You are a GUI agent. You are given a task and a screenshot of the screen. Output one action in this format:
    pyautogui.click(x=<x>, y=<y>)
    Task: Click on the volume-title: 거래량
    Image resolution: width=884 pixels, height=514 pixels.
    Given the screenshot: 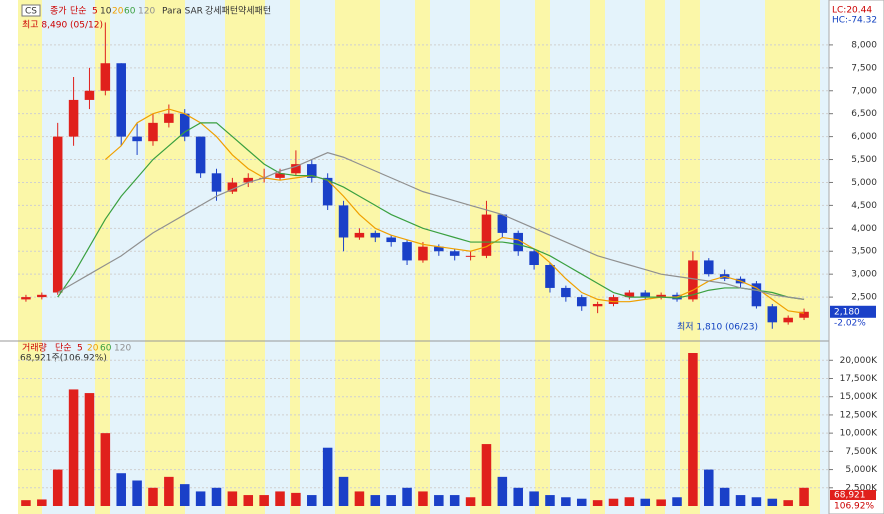 What is the action you would take?
    pyautogui.click(x=34, y=348)
    